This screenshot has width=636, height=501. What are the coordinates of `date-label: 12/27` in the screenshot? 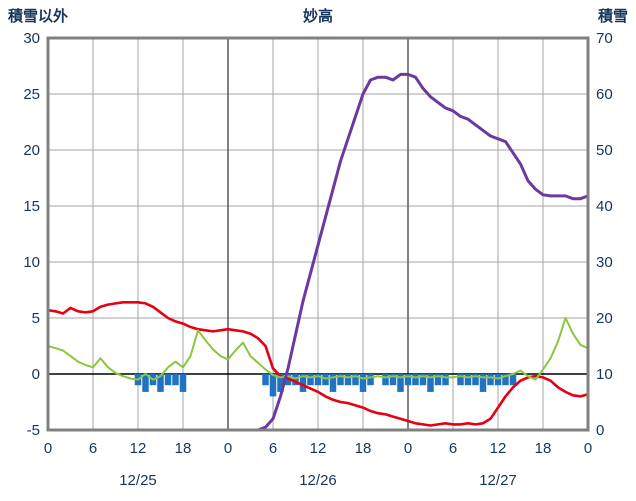 It's located at (498, 480).